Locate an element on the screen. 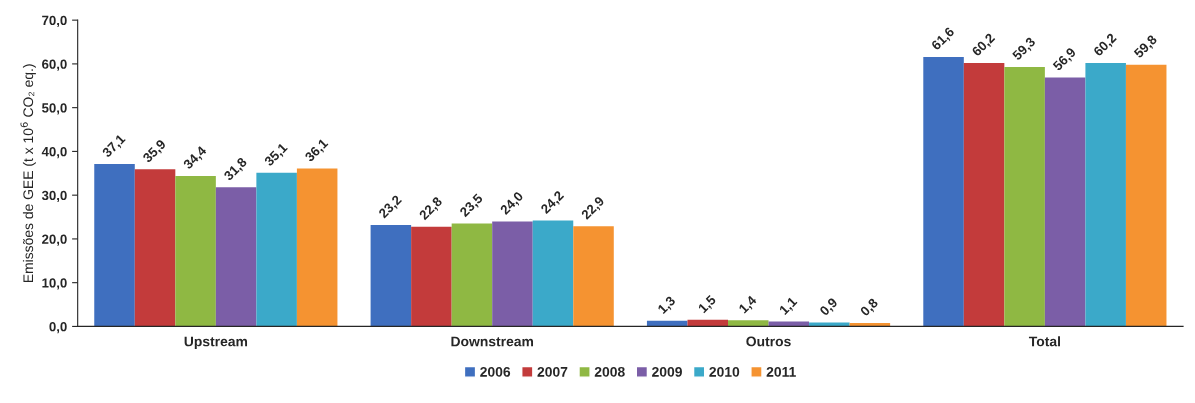 Image resolution: width=1195 pixels, height=403 pixels. data-label: 35,9 is located at coordinates (155, 151).